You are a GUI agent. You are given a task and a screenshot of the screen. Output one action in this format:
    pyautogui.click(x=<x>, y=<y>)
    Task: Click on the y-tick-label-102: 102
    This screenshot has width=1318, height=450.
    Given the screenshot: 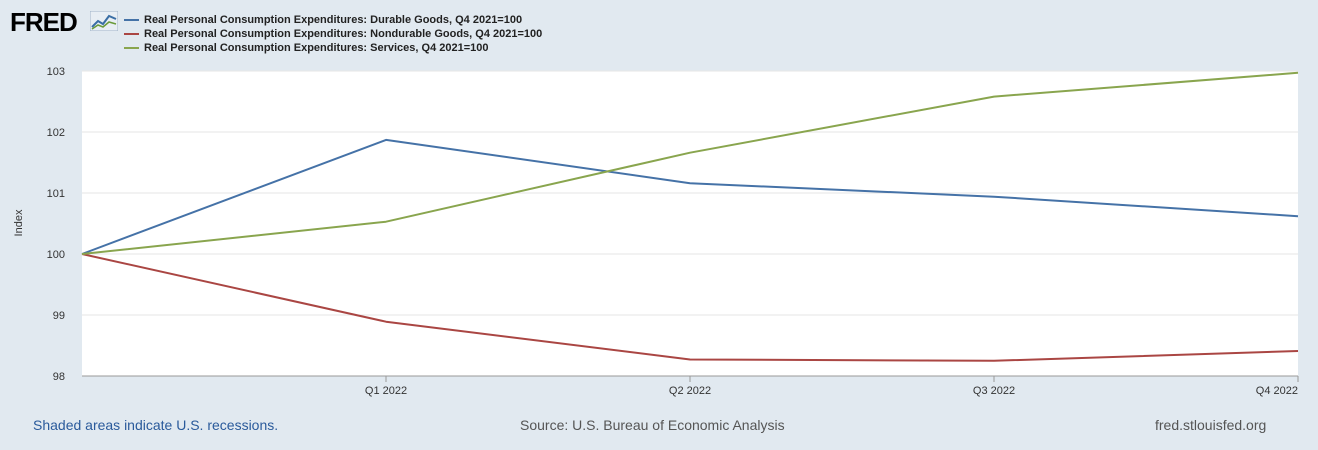 What is the action you would take?
    pyautogui.click(x=56, y=133)
    